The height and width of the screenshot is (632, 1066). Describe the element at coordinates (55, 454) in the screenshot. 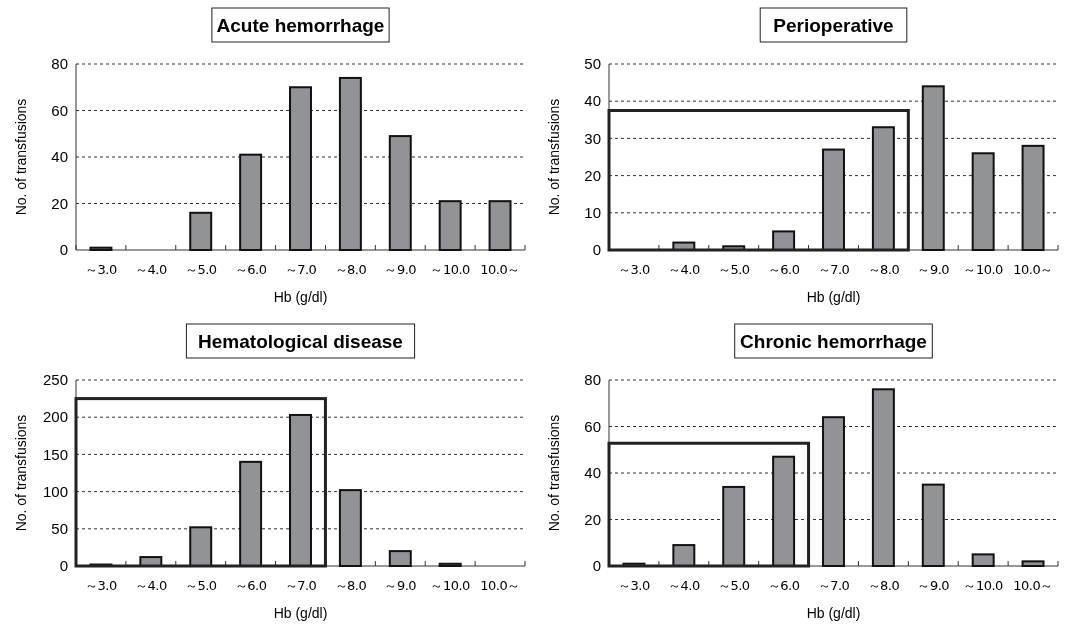

I see `y-tick-label: 150` at that location.